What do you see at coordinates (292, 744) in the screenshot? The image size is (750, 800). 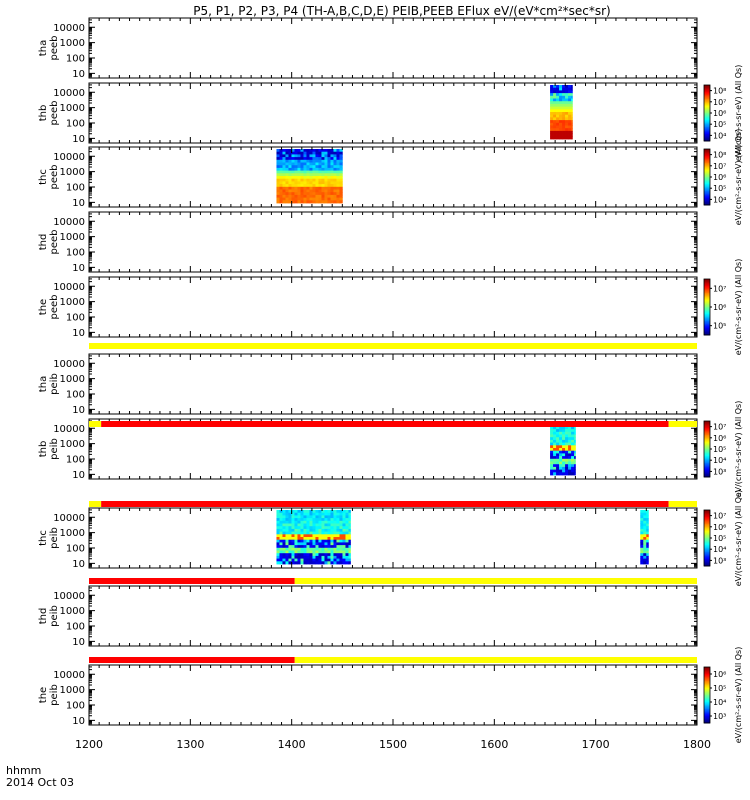 I see `x-tick-label: 1400` at bounding box center [292, 744].